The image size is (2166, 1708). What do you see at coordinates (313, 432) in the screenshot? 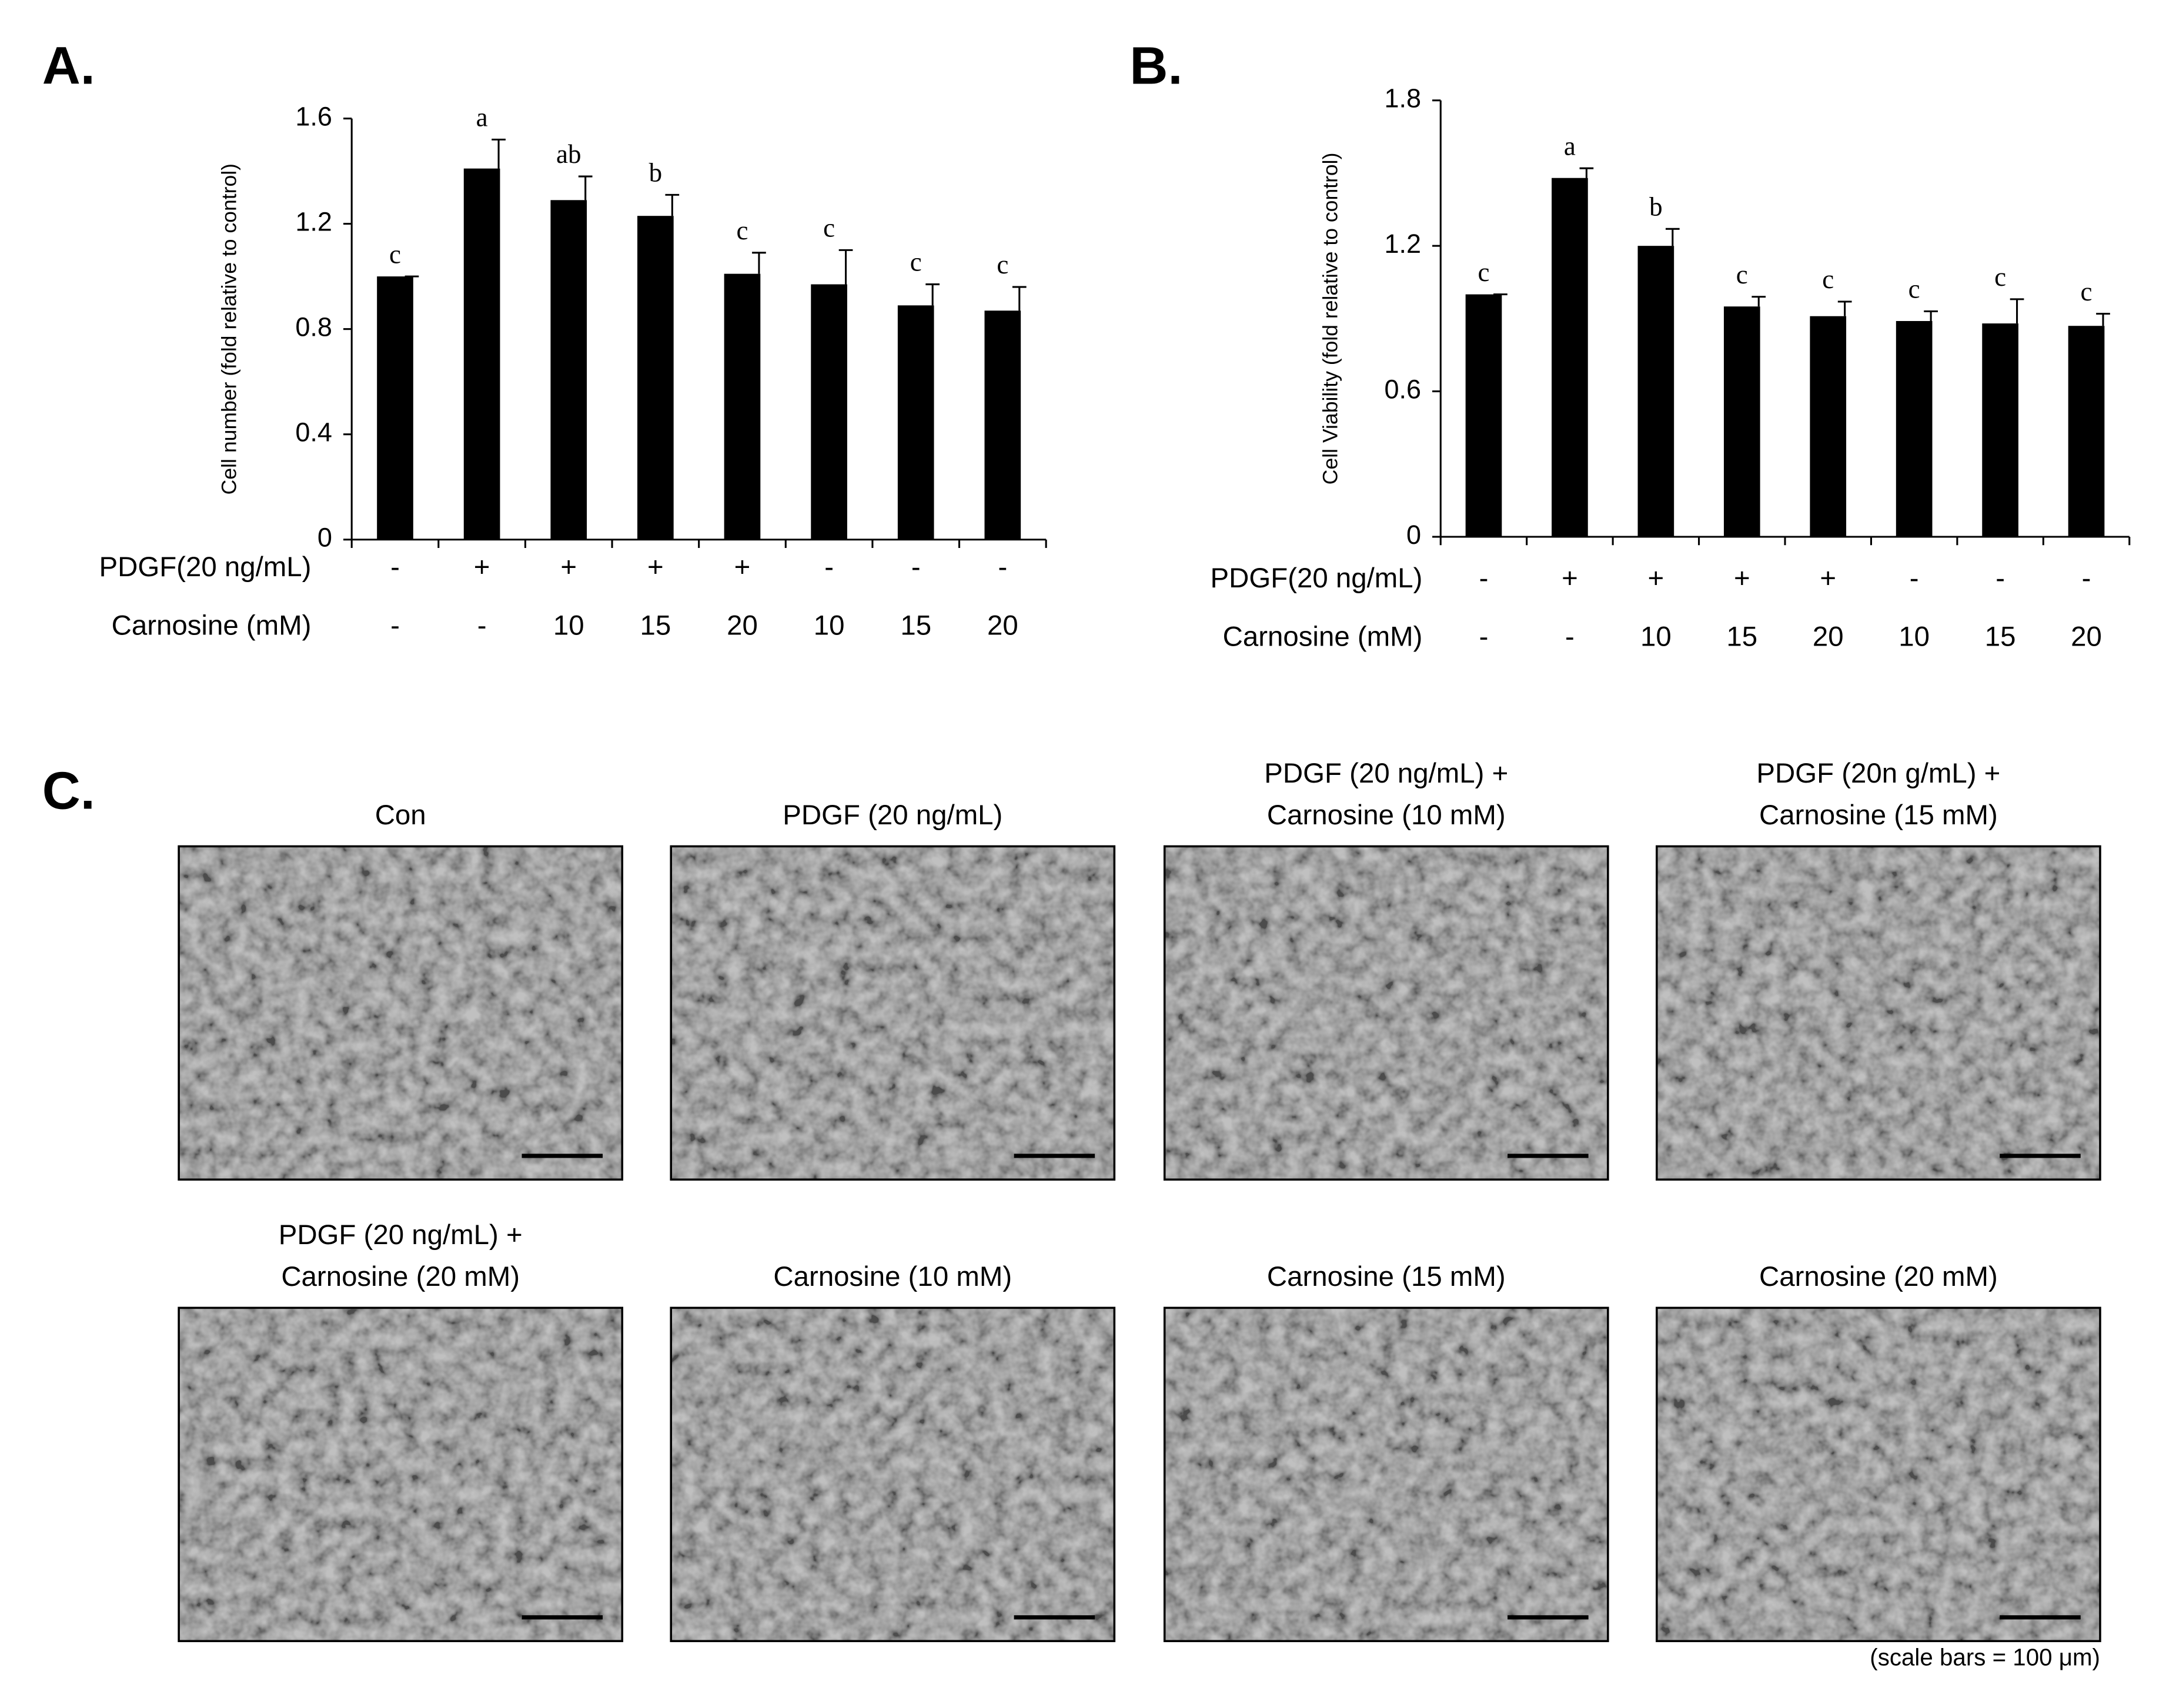
I see `y-tick-label: 0.4` at bounding box center [313, 432].